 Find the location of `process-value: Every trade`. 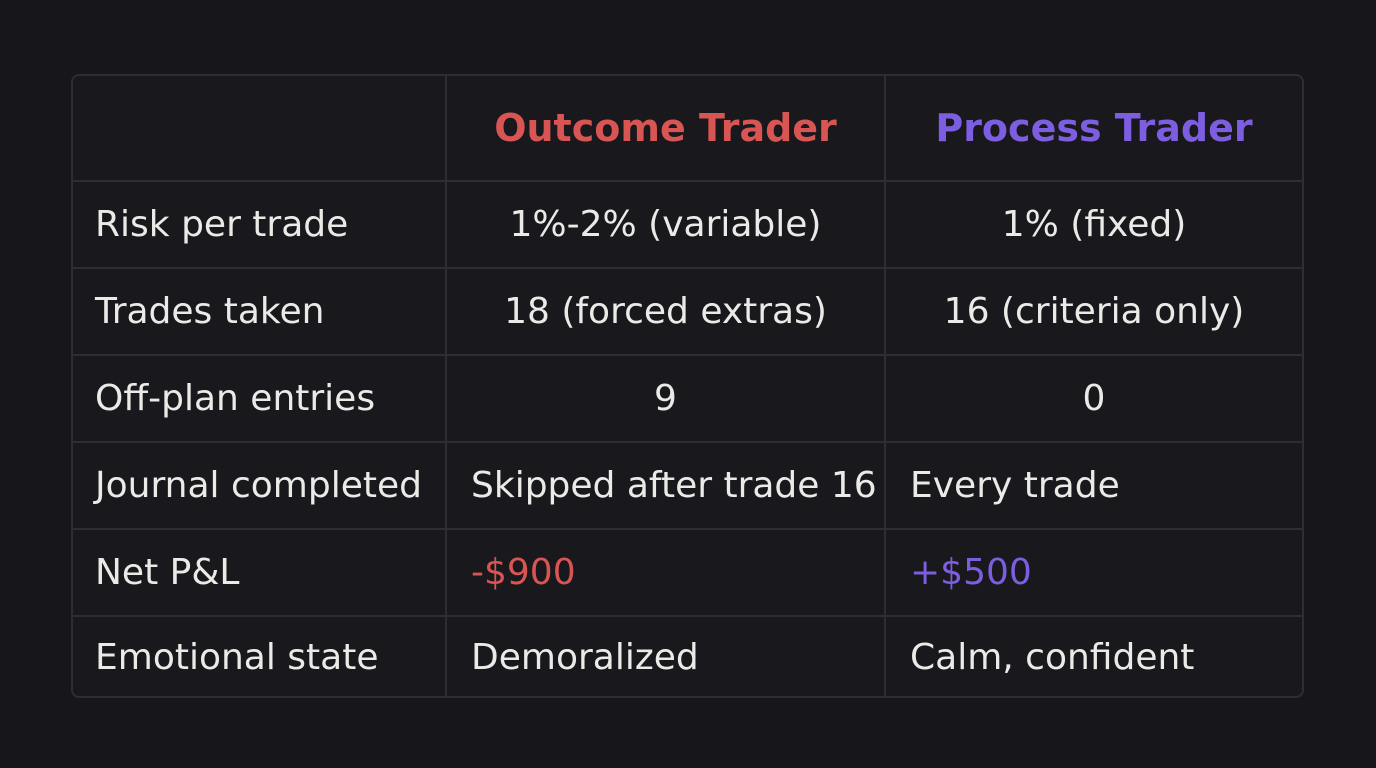

process-value: Every trade is located at coordinates (1015, 485).